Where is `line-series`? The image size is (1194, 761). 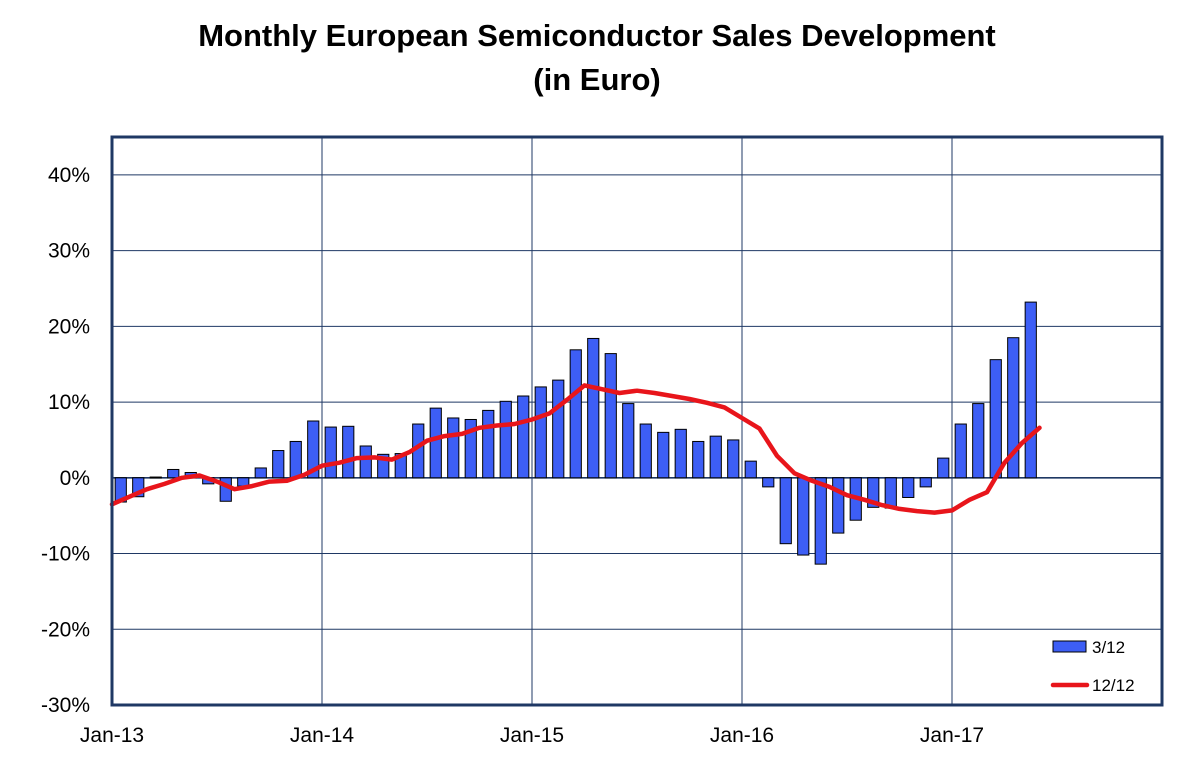 line-series is located at coordinates (575, 449).